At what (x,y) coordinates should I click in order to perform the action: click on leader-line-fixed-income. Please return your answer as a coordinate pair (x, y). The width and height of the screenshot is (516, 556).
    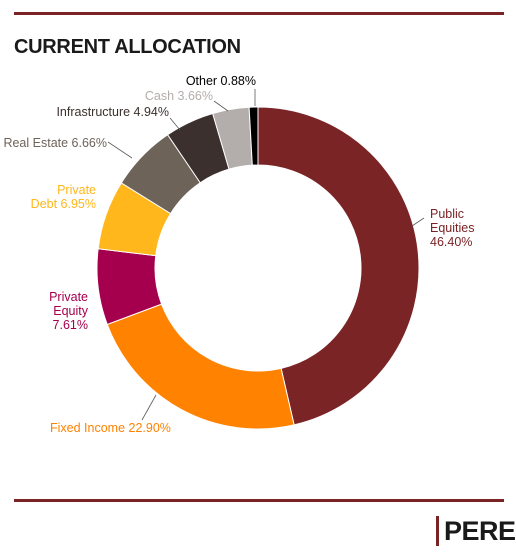
    Looking at the image, I should click on (149, 407).